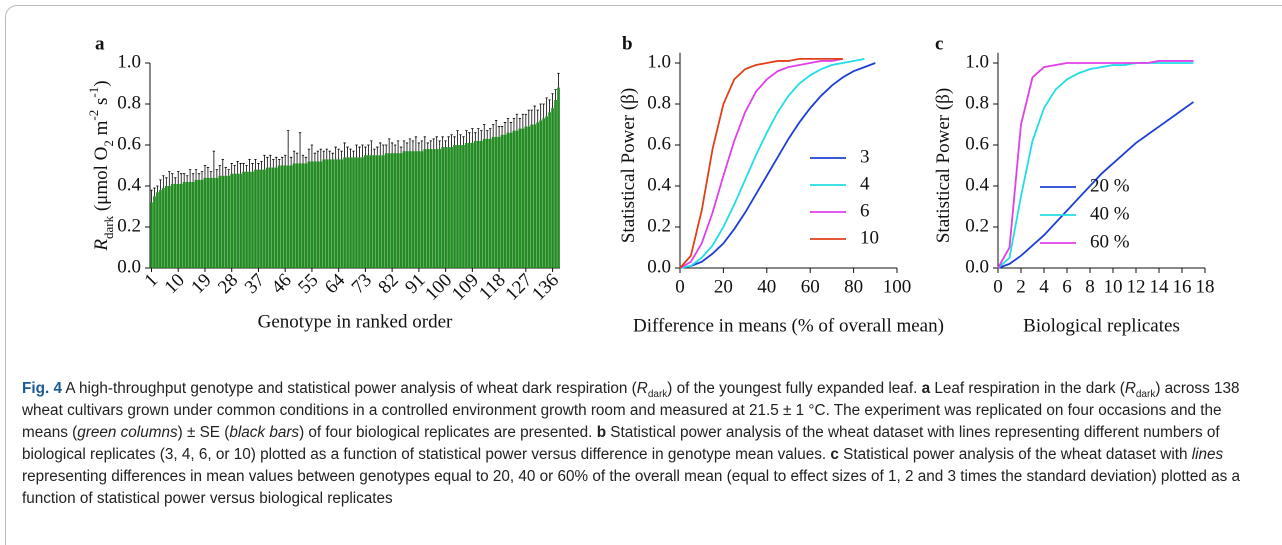  I want to click on x-tick-label: 82, so click(388, 284).